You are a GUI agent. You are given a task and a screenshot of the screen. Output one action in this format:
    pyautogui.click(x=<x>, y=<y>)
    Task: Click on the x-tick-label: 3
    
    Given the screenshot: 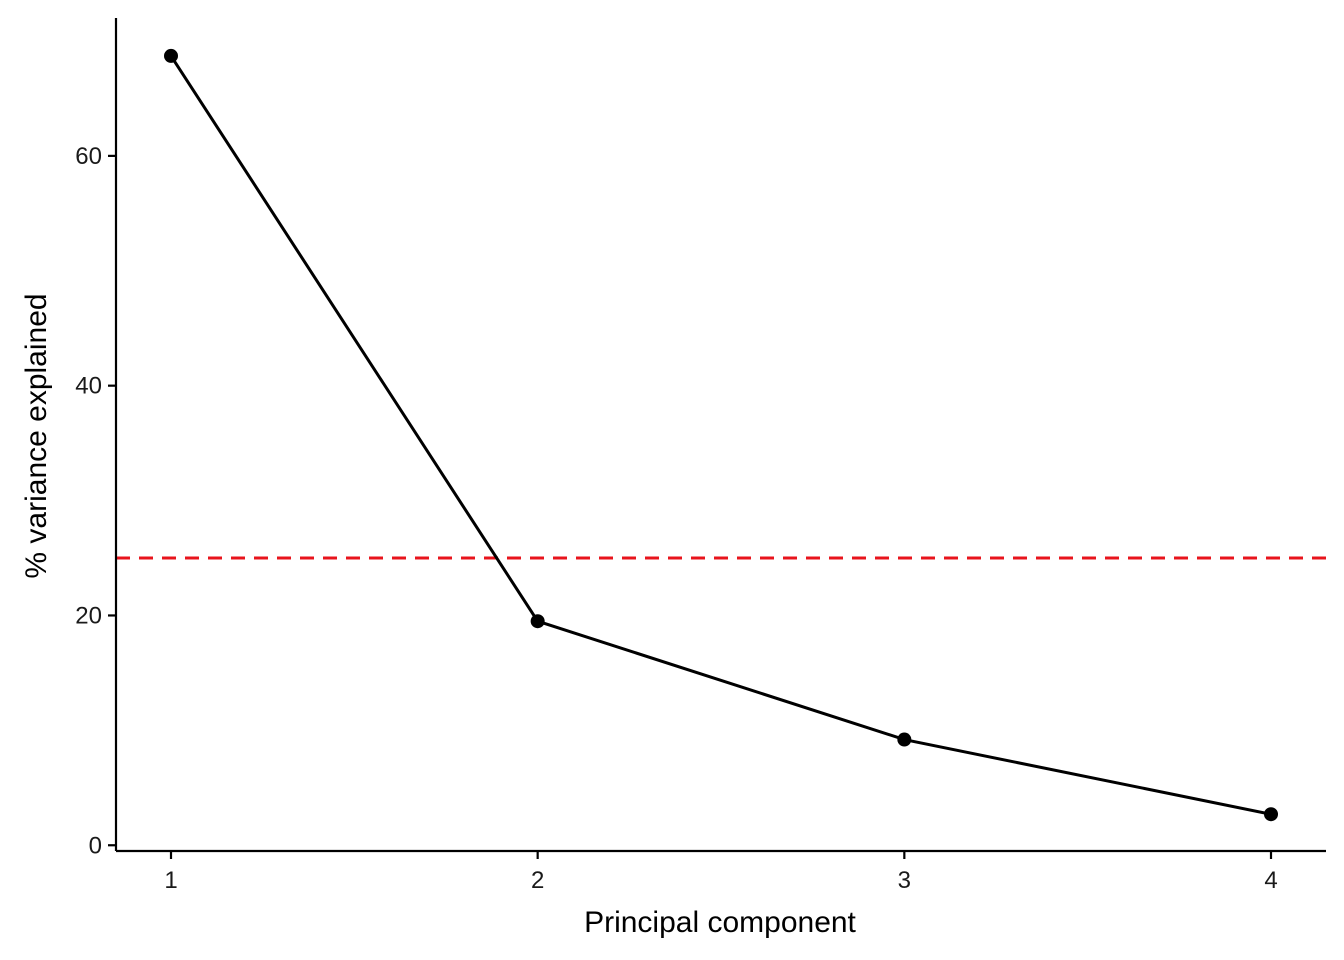 What is the action you would take?
    pyautogui.click(x=904, y=880)
    